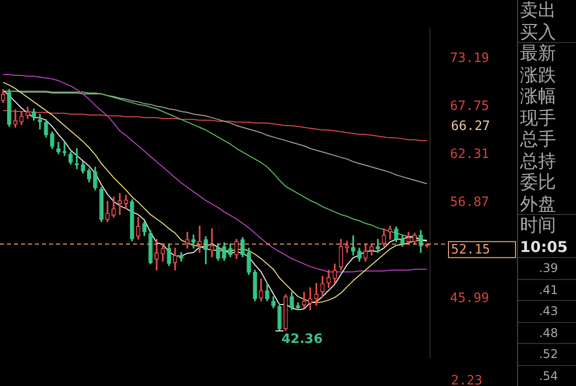 The image size is (576, 386). I want to click on text: .43, so click(547, 311).